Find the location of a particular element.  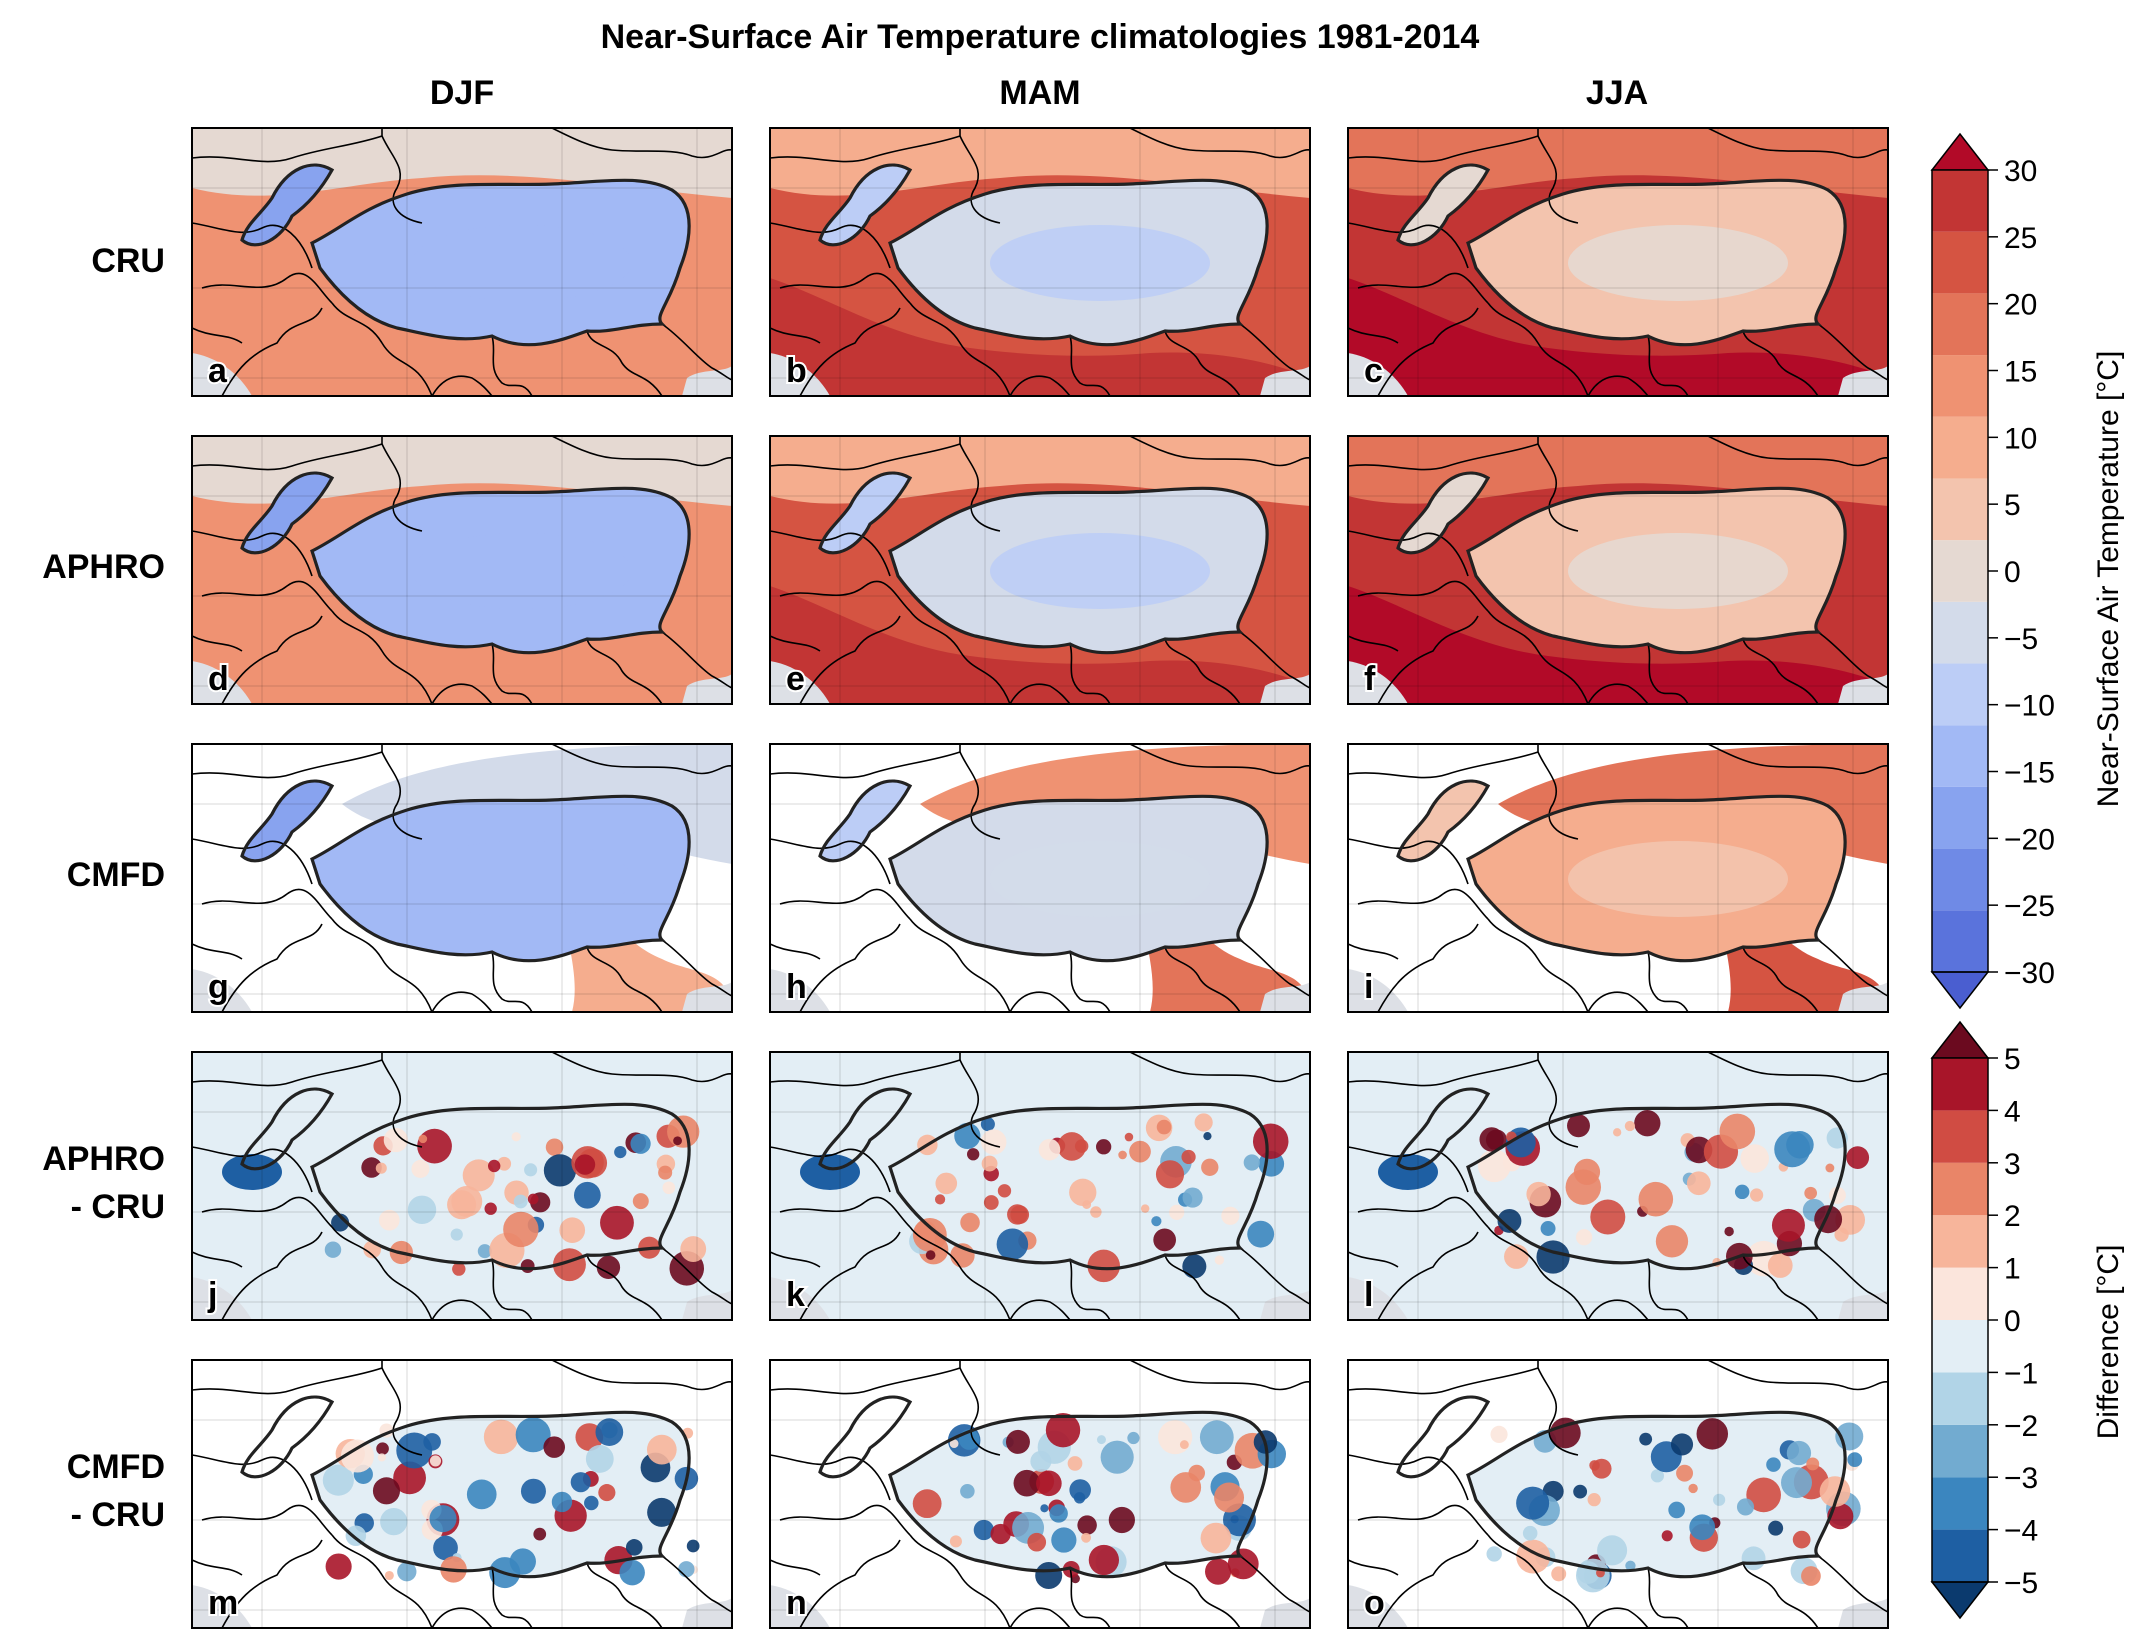

temperature-colorbar-tick-label: 15 is located at coordinates (2020, 372).